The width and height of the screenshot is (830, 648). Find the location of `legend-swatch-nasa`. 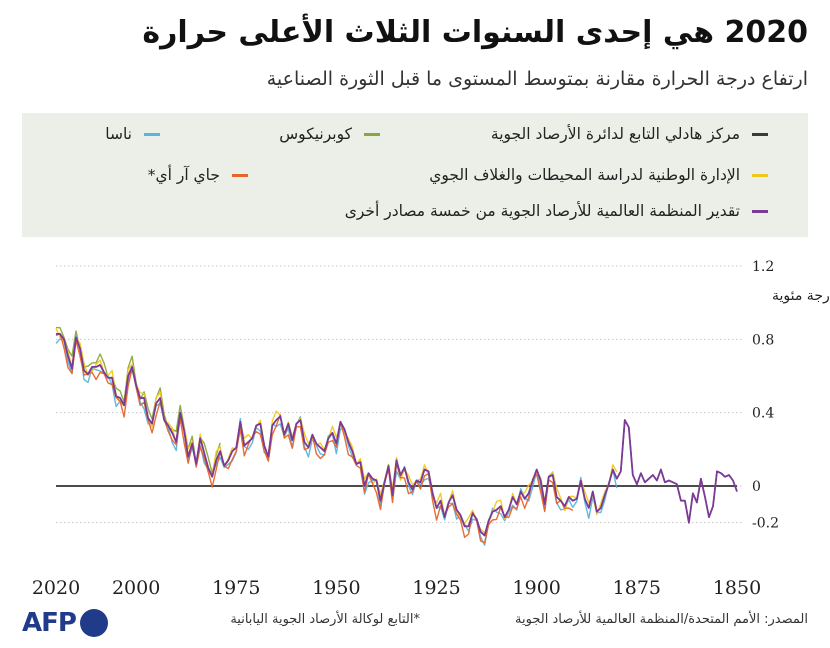

legend-swatch-nasa is located at coordinates (152, 134).